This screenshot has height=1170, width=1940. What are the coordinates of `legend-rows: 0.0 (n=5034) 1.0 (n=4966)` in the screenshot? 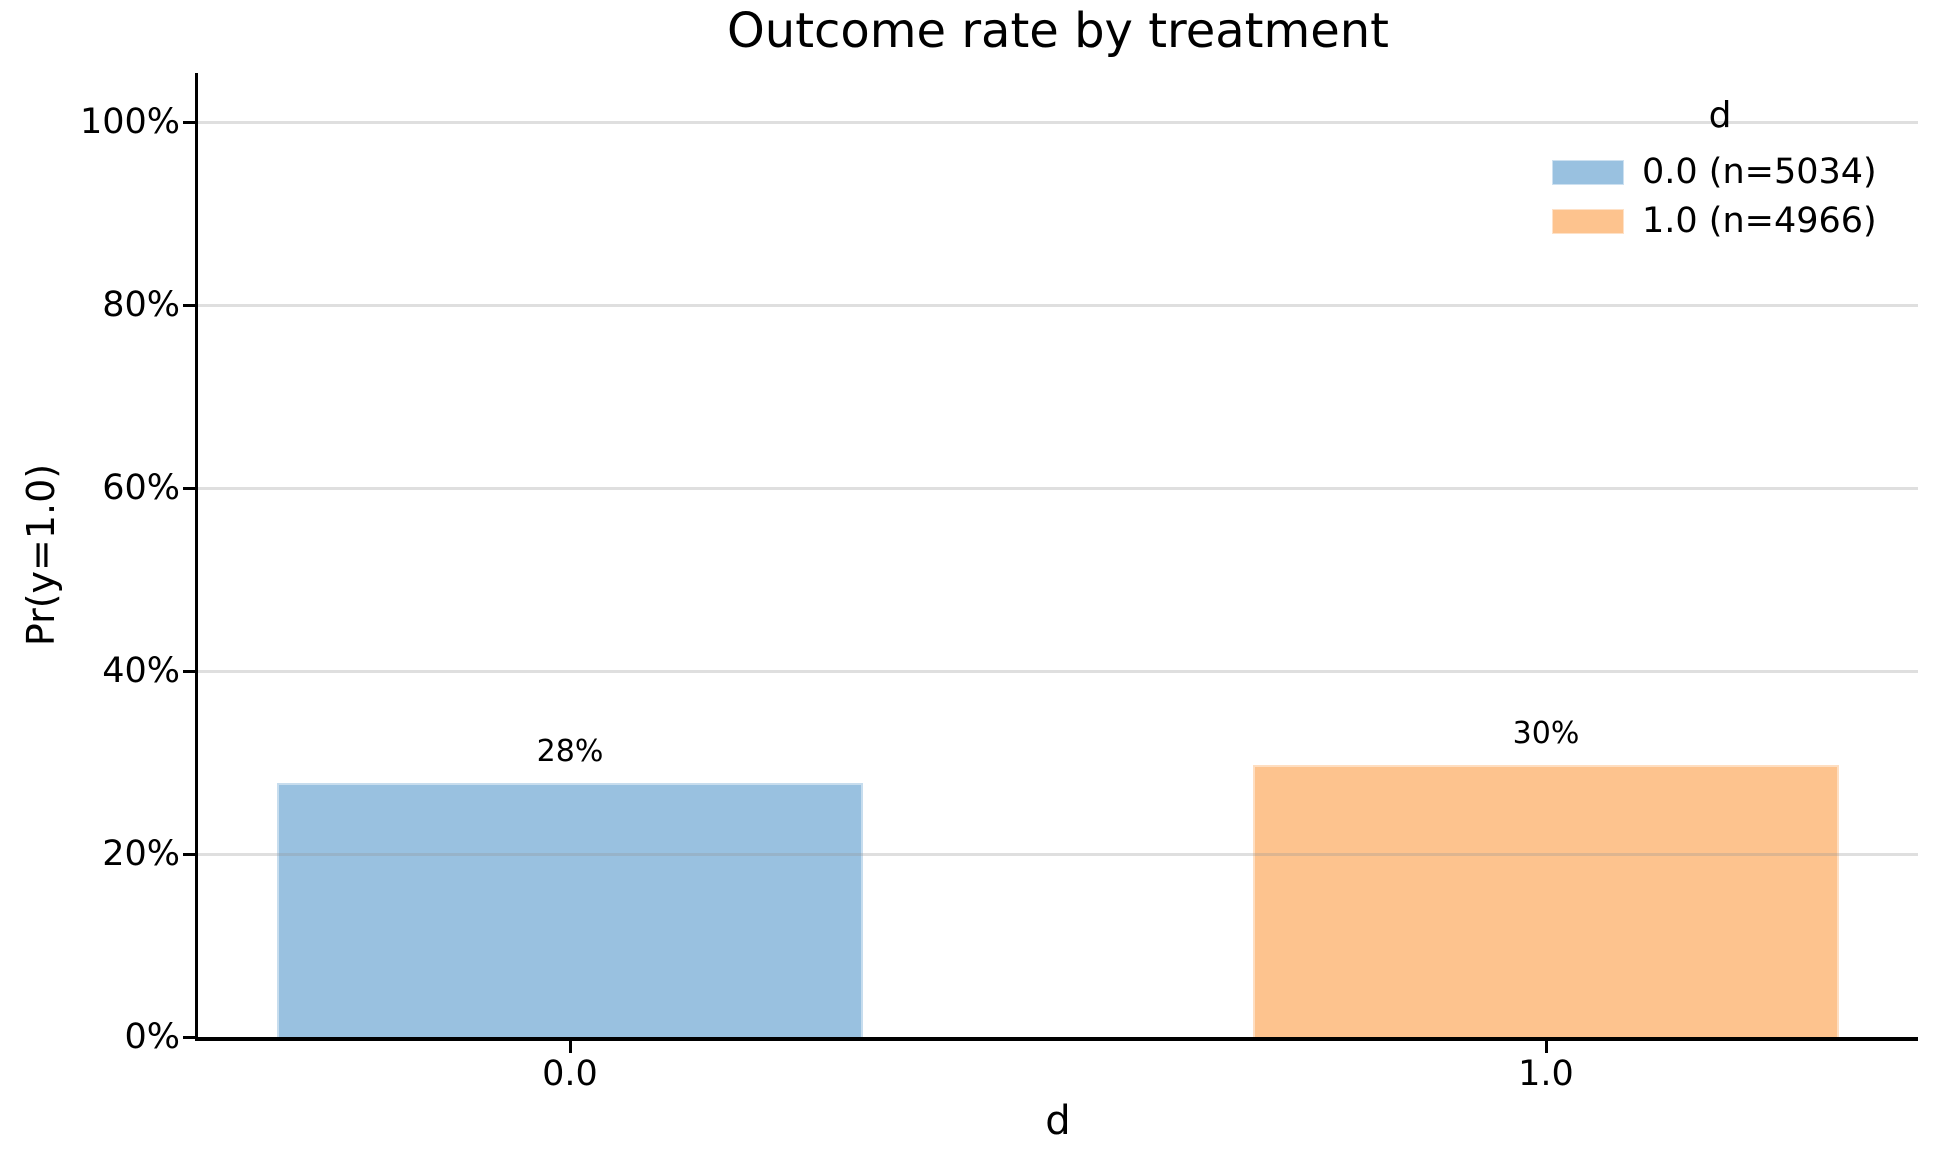 It's located at (1730, 197).